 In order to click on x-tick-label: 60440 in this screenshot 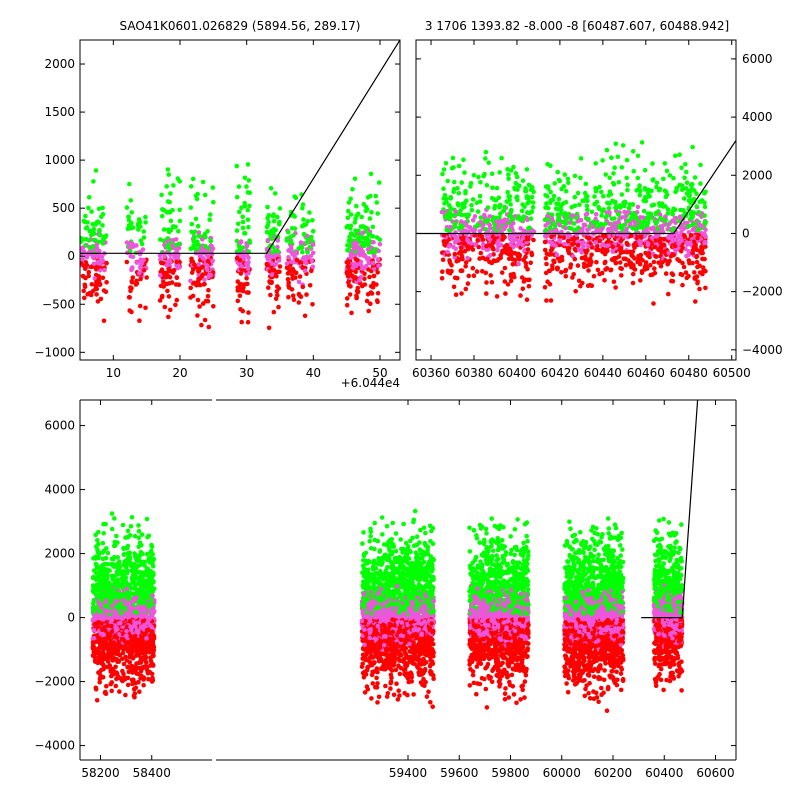, I will do `click(603, 373)`.